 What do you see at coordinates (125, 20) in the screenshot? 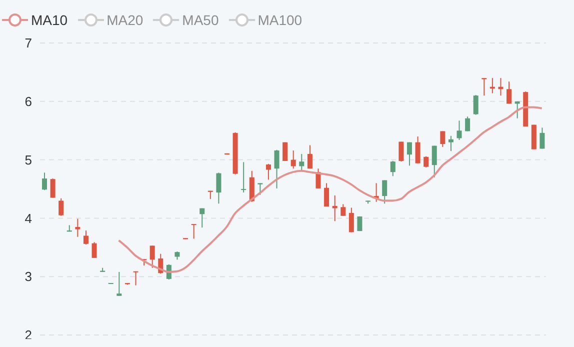
I see `legend-label: MA20` at bounding box center [125, 20].